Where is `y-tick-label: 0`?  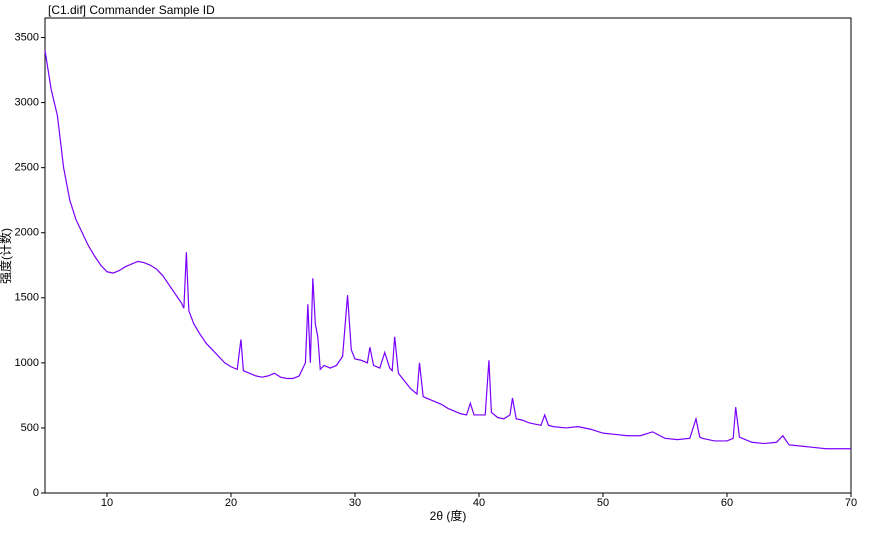 y-tick-label: 0 is located at coordinates (36, 493).